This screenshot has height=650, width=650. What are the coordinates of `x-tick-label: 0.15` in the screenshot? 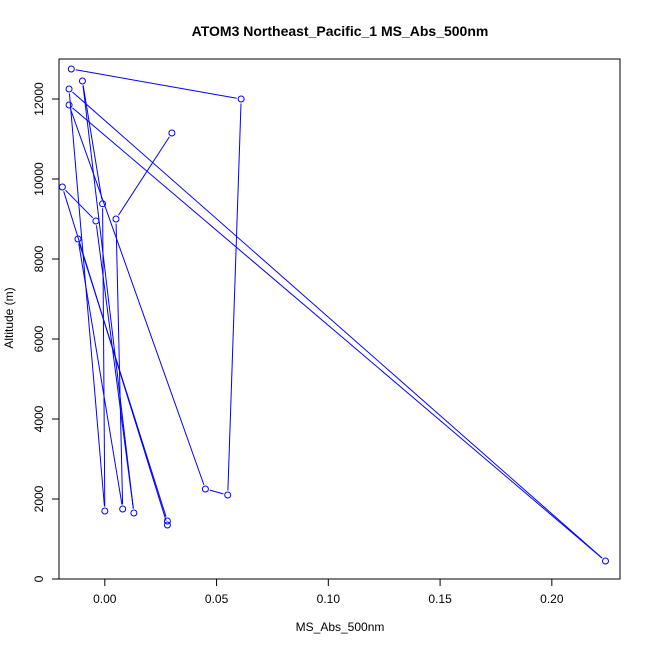 It's located at (440, 599).